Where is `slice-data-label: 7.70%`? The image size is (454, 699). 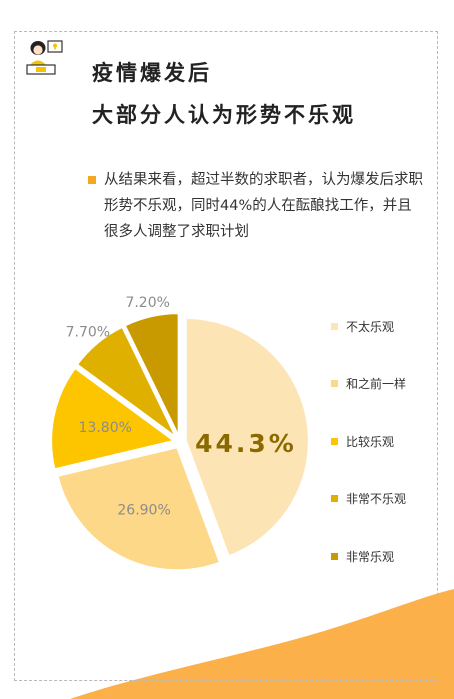 slice-data-label: 7.70% is located at coordinates (88, 332).